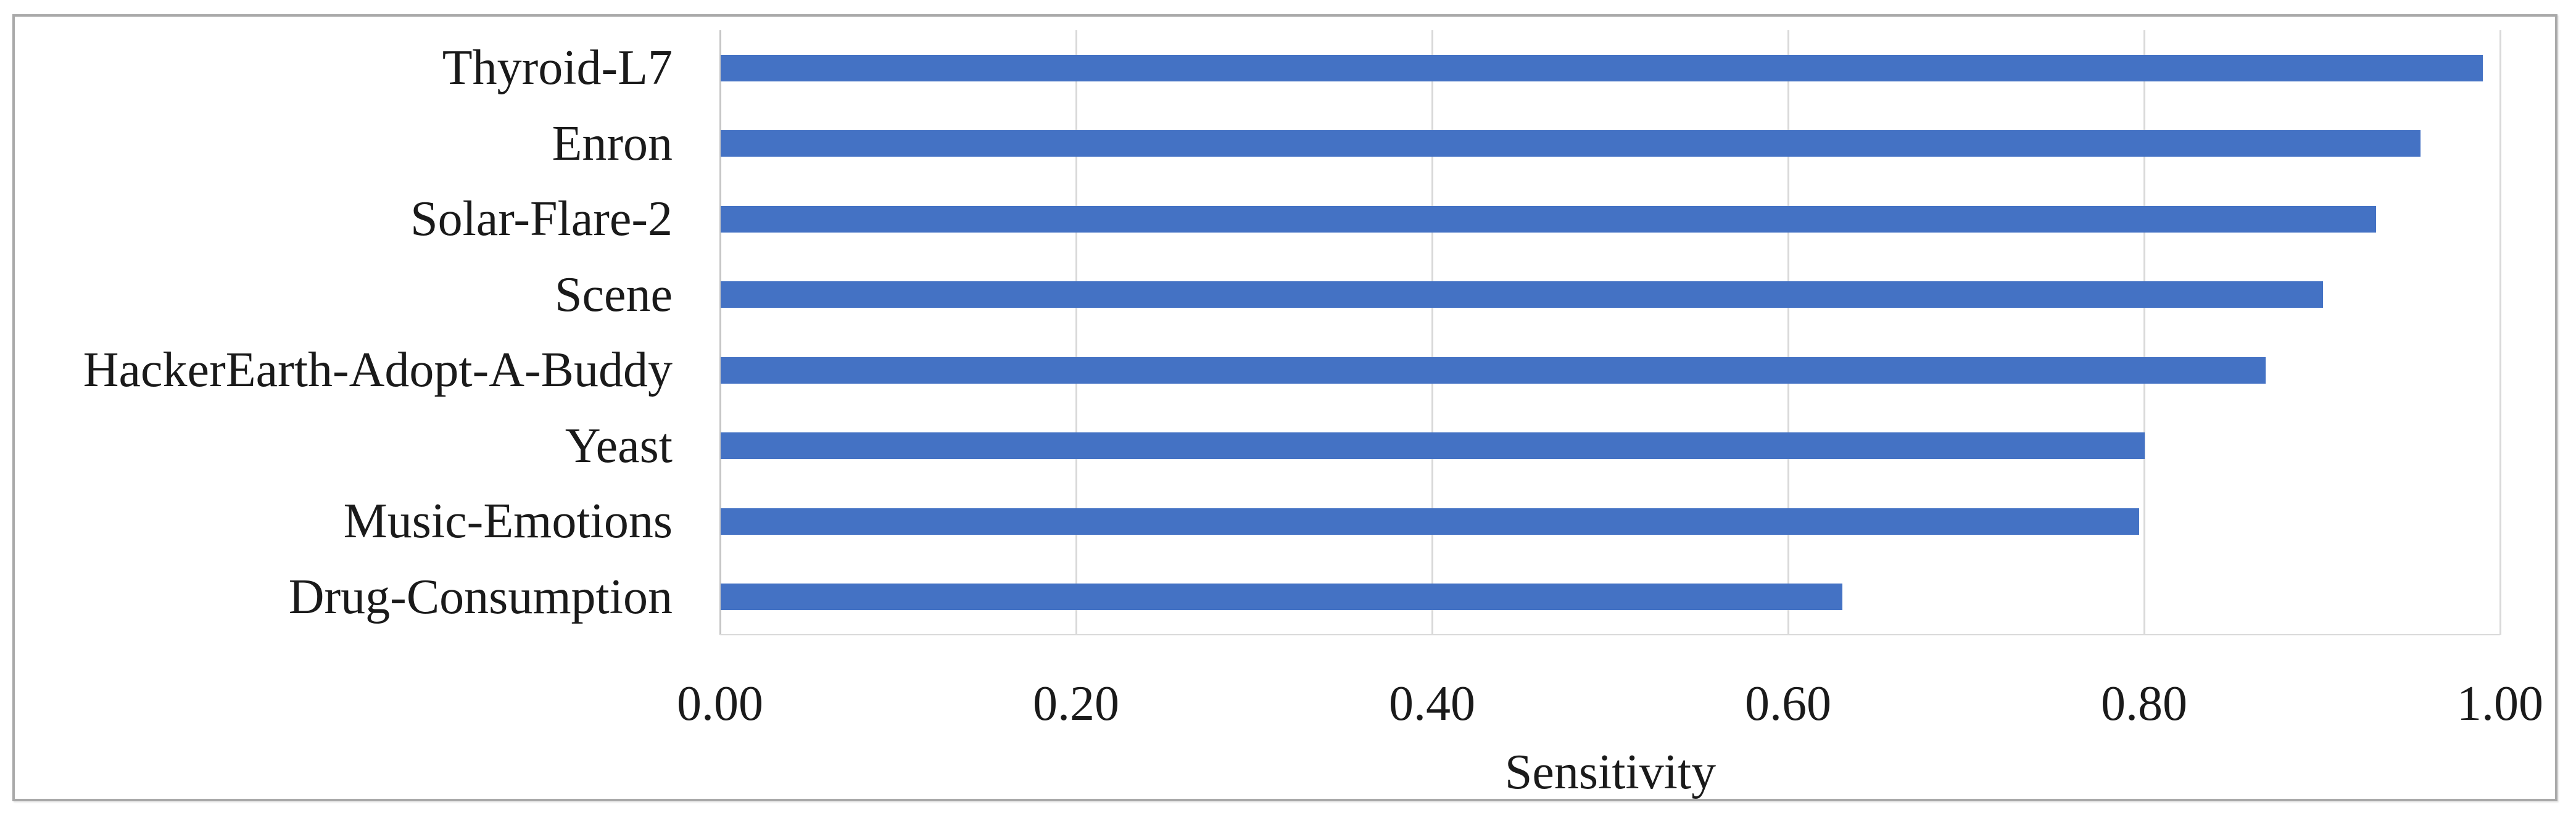 The image size is (2576, 821). Describe the element at coordinates (612, 144) in the screenshot. I see `category-label: Enron` at that location.